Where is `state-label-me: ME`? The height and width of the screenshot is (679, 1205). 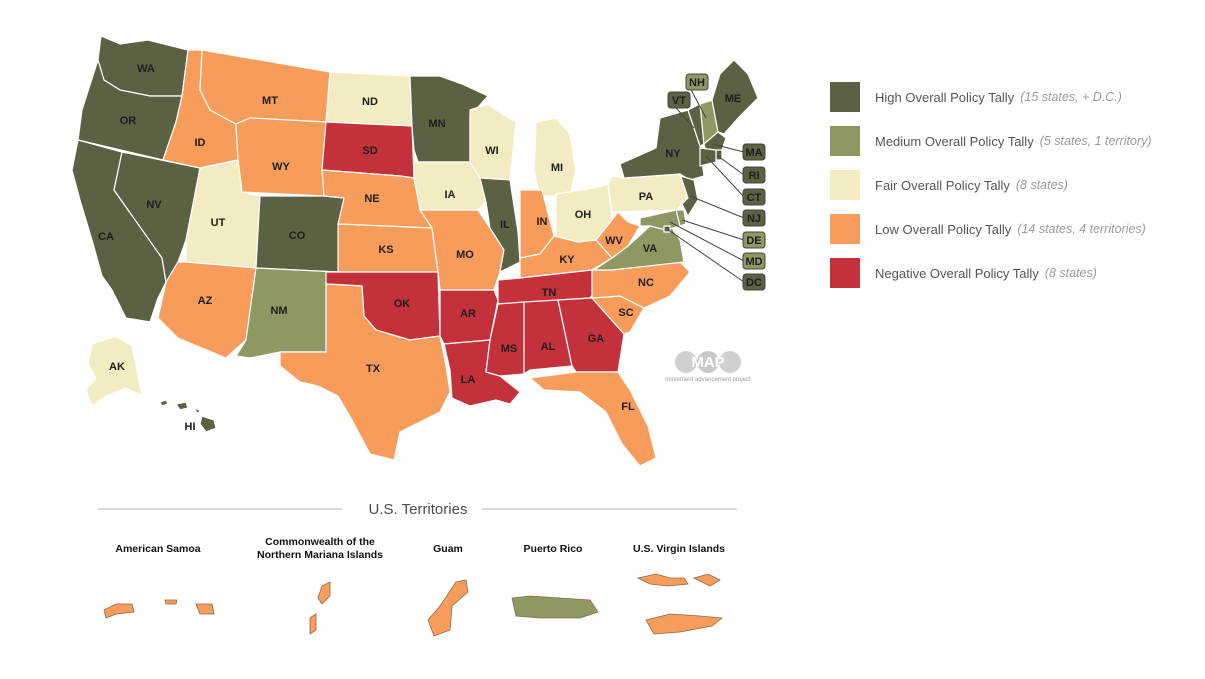
state-label-me: ME is located at coordinates (733, 99).